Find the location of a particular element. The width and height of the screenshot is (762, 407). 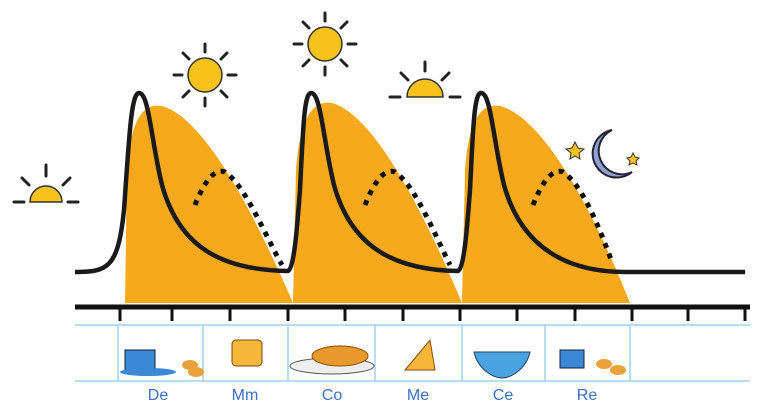

sun-rising is located at coordinates (46, 183).